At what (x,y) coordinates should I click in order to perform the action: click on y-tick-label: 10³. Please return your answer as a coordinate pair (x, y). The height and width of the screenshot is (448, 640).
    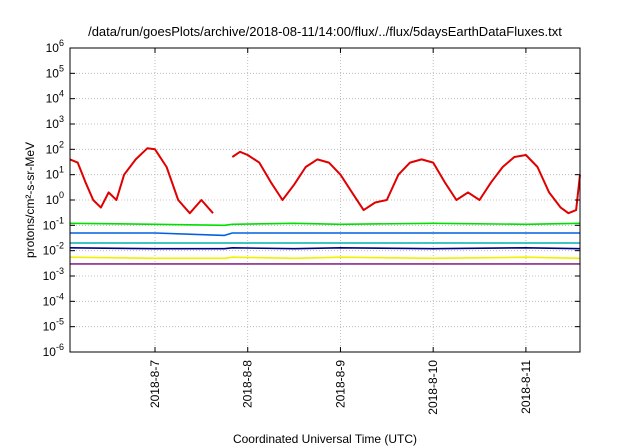
    Looking at the image, I should click on (55, 122).